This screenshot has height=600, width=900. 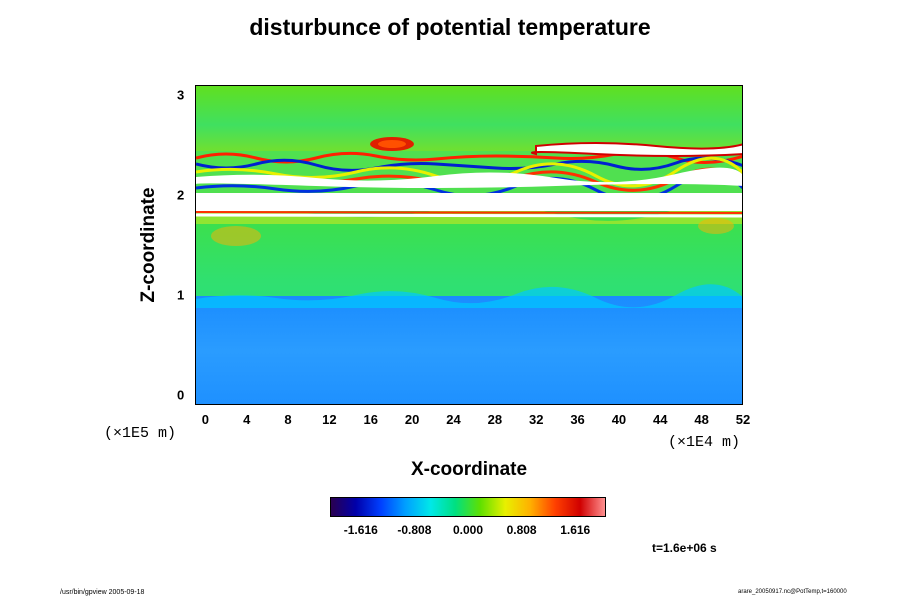 What do you see at coordinates (619, 419) in the screenshot?
I see `x-tick-label: 40` at bounding box center [619, 419].